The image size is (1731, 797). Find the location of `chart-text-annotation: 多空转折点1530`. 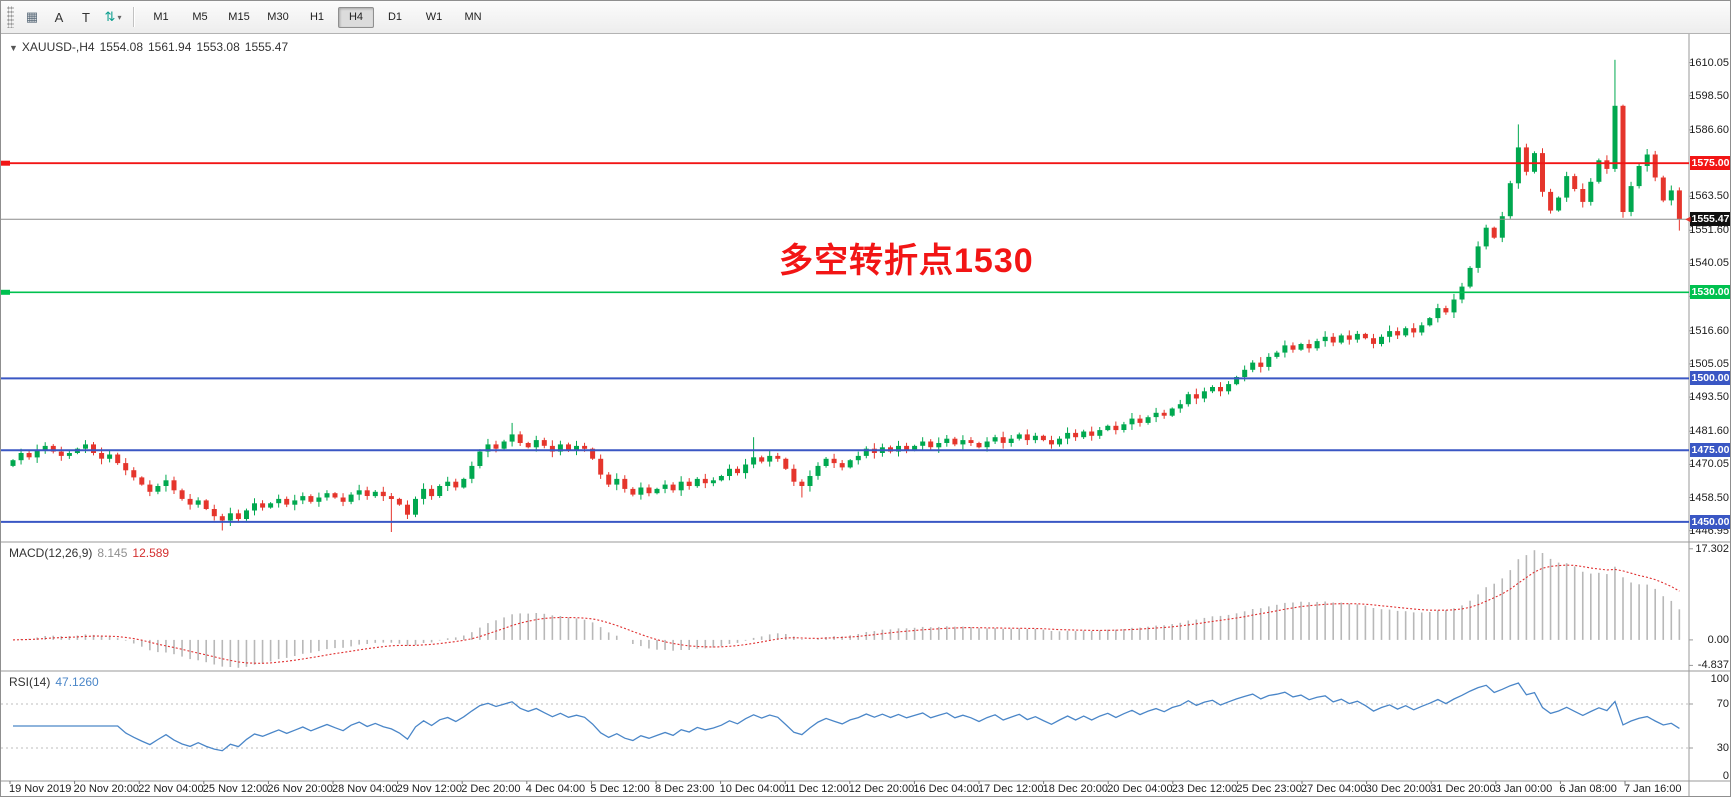

chart-text-annotation: 多空转折点1530 is located at coordinates (906, 261).